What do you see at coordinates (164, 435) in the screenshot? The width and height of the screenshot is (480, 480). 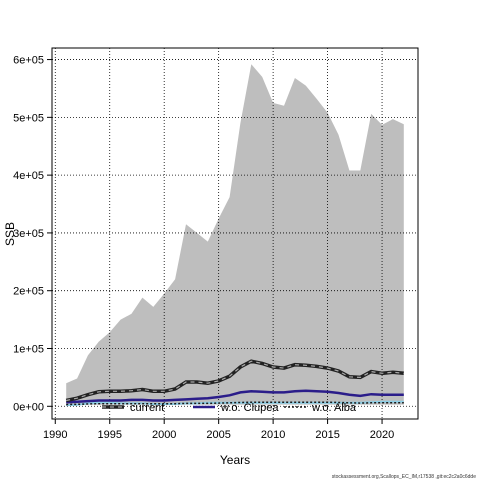 I see `x-tick-label: 2000` at bounding box center [164, 435].